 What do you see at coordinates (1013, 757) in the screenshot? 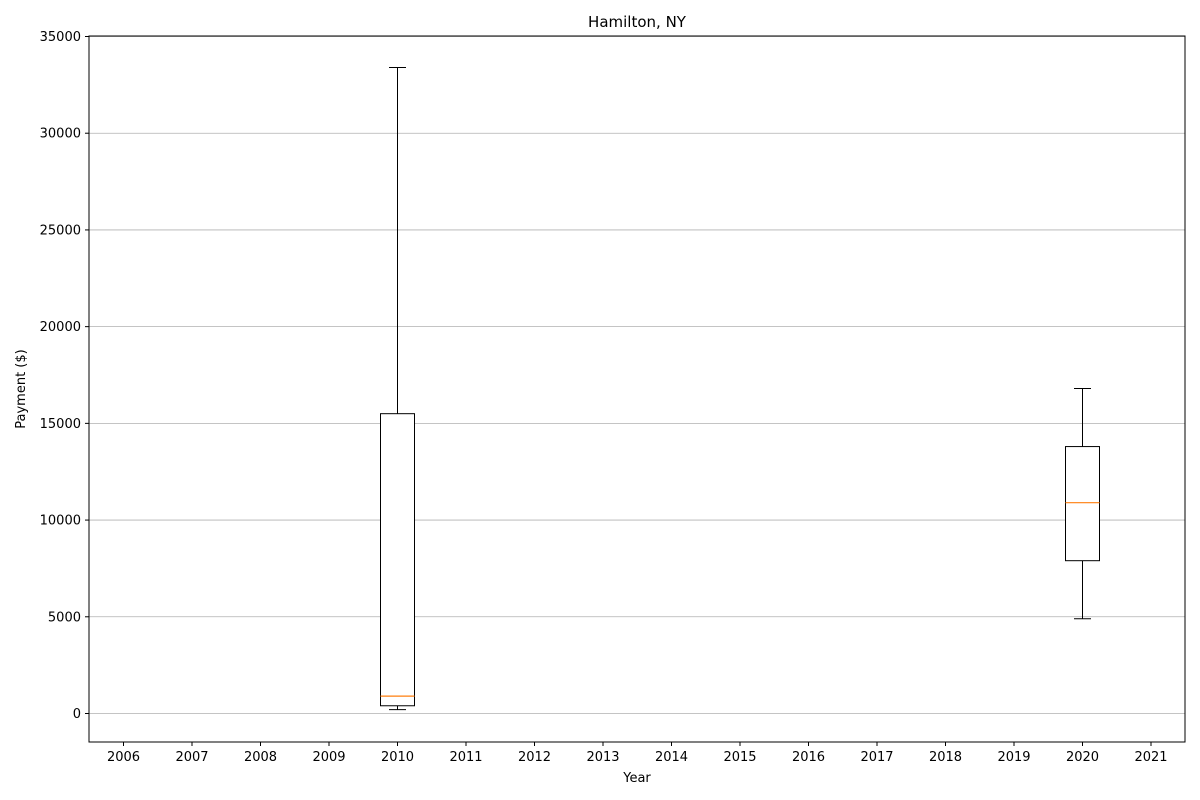
I see `x-tick-label: 2019` at bounding box center [1013, 757].